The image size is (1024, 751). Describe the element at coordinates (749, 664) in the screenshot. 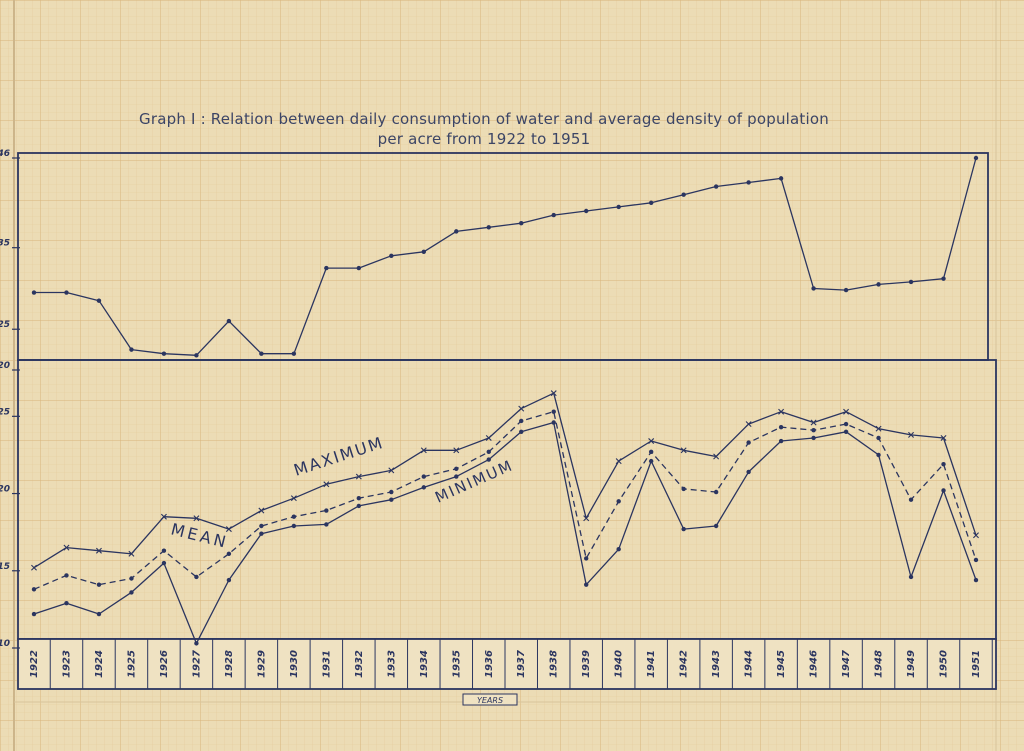

I see `x-tick-label: 1944` at that location.